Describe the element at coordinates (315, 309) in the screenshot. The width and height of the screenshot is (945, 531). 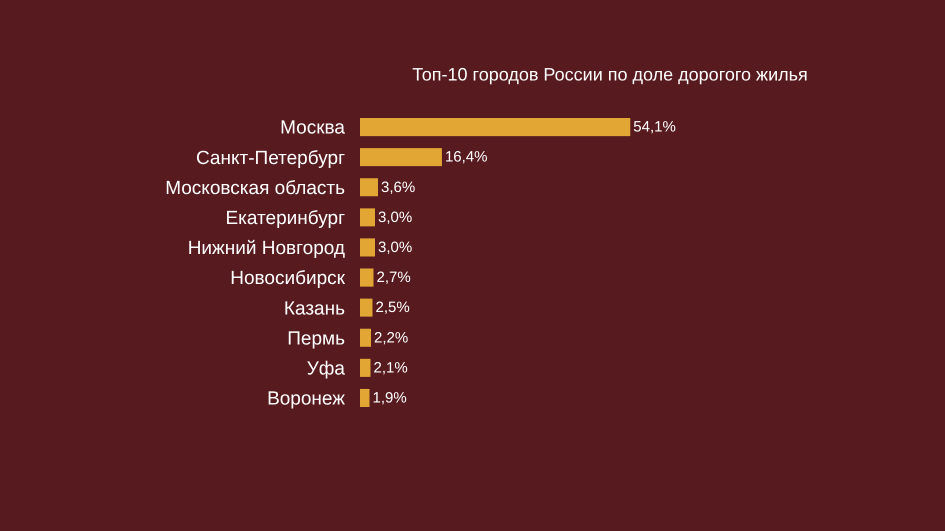
I see `y-tick-label: Казань` at that location.